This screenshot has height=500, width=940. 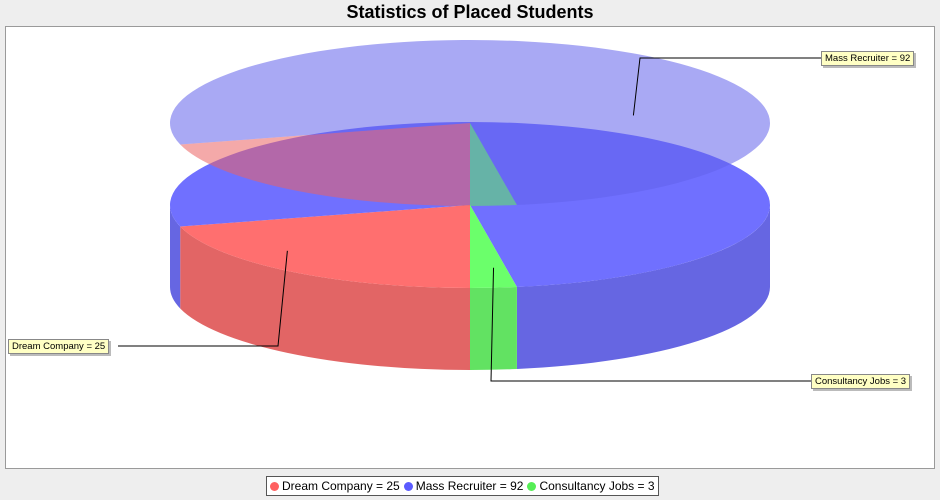 I want to click on legend-label-dream-company: Dream Company = 25, so click(x=341, y=486).